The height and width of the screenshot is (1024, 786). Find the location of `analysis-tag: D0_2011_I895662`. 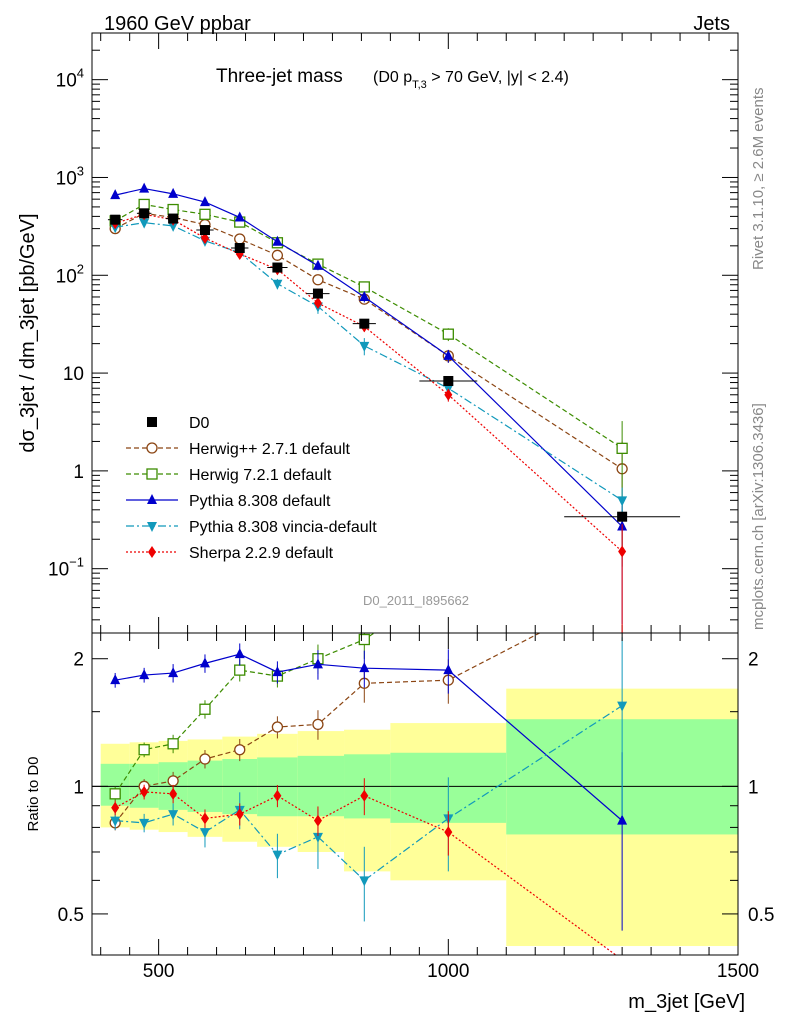

analysis-tag: D0_2011_I895662 is located at coordinates (416, 600).